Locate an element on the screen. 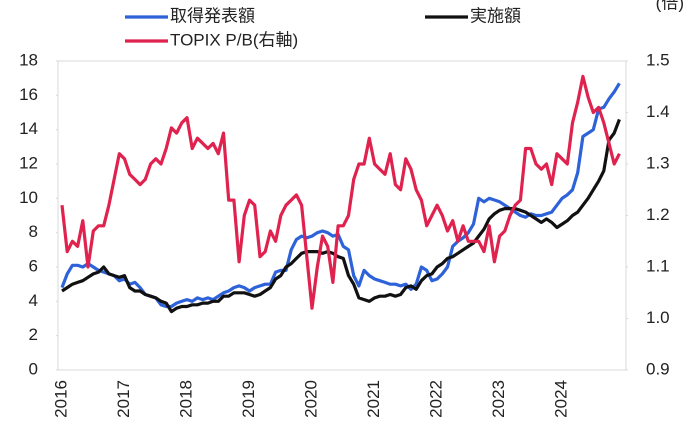 The width and height of the screenshot is (689, 441). y2-tick-label: 1.0 is located at coordinates (658, 317).